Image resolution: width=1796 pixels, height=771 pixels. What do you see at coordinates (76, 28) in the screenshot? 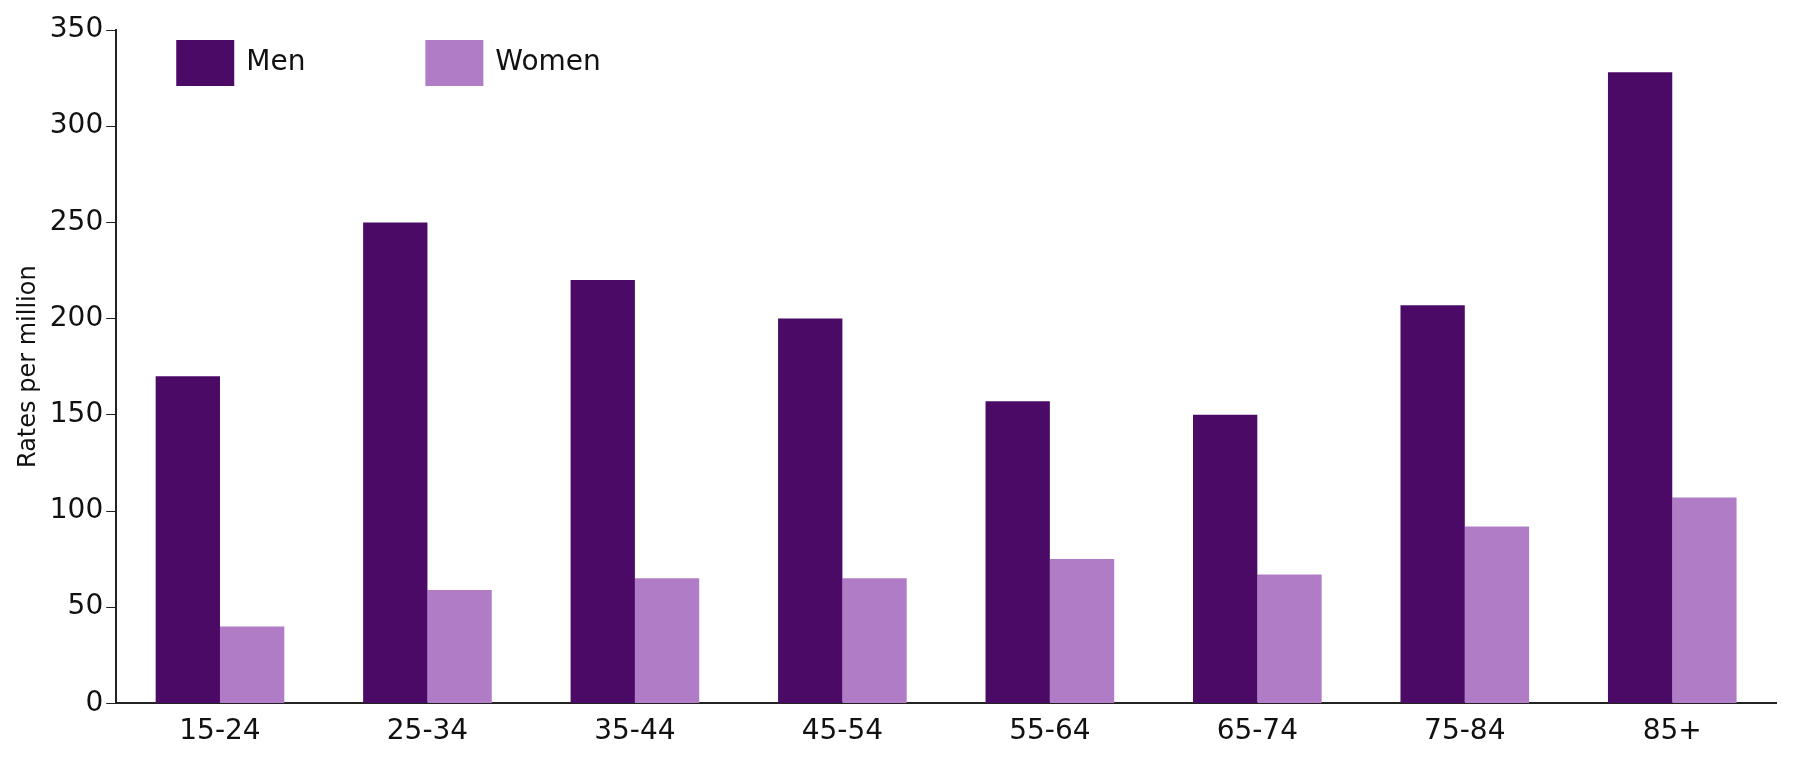
I see `y-tick-label: 350` at bounding box center [76, 28].